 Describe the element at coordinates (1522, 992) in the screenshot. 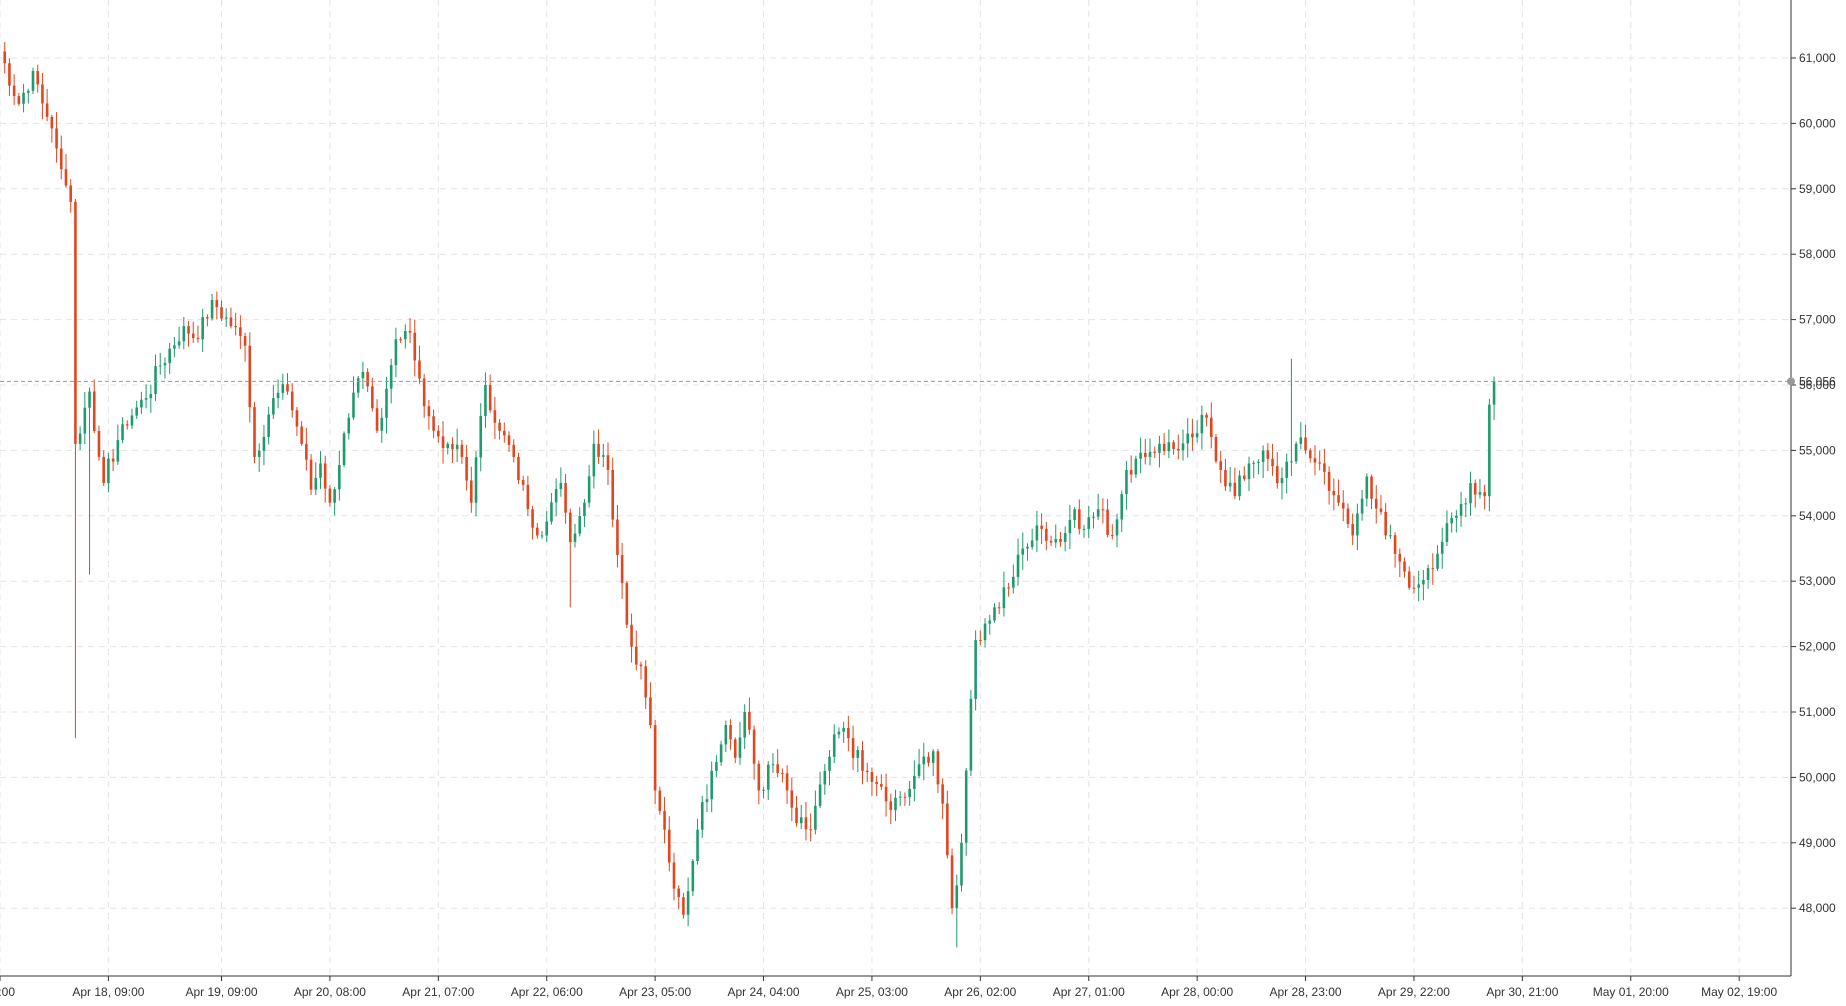

I see `x-tick-label: Apr 30, 21:00` at that location.